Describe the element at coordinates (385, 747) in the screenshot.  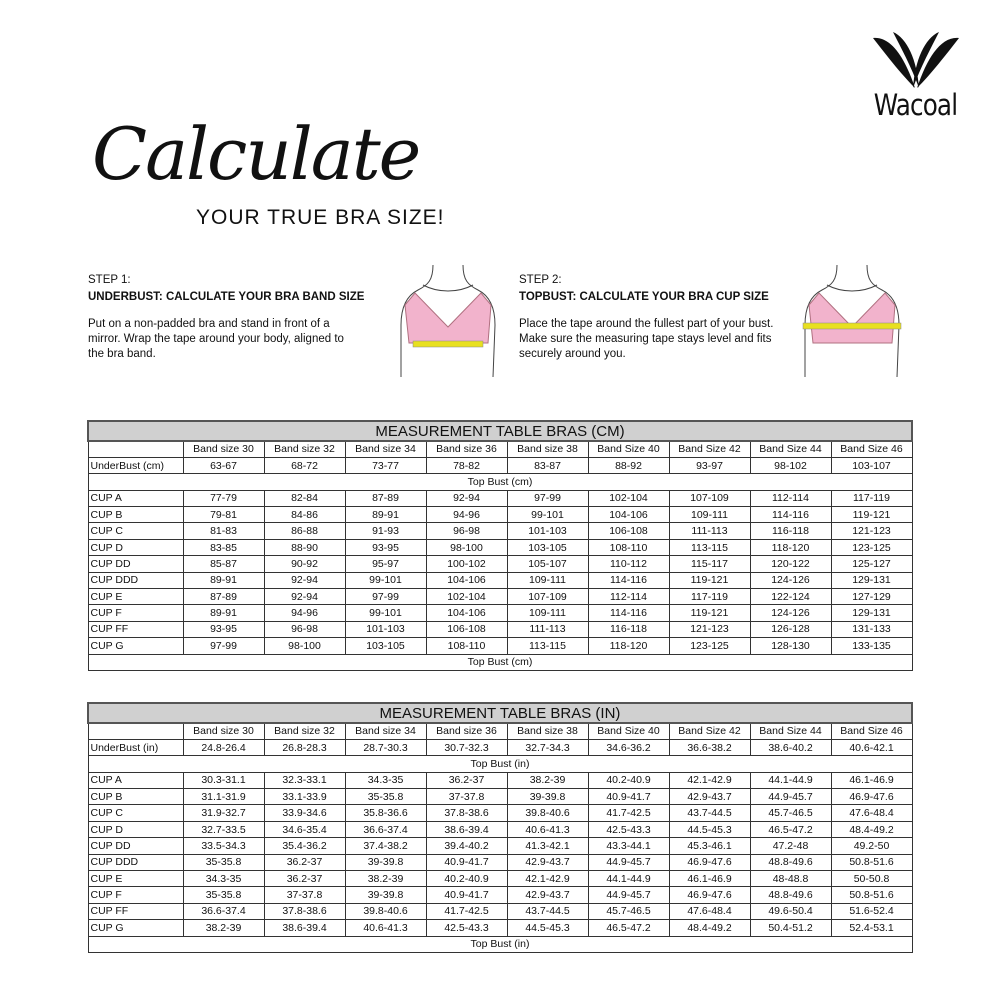
I see `table-cell: 28.7-30.3` at that location.